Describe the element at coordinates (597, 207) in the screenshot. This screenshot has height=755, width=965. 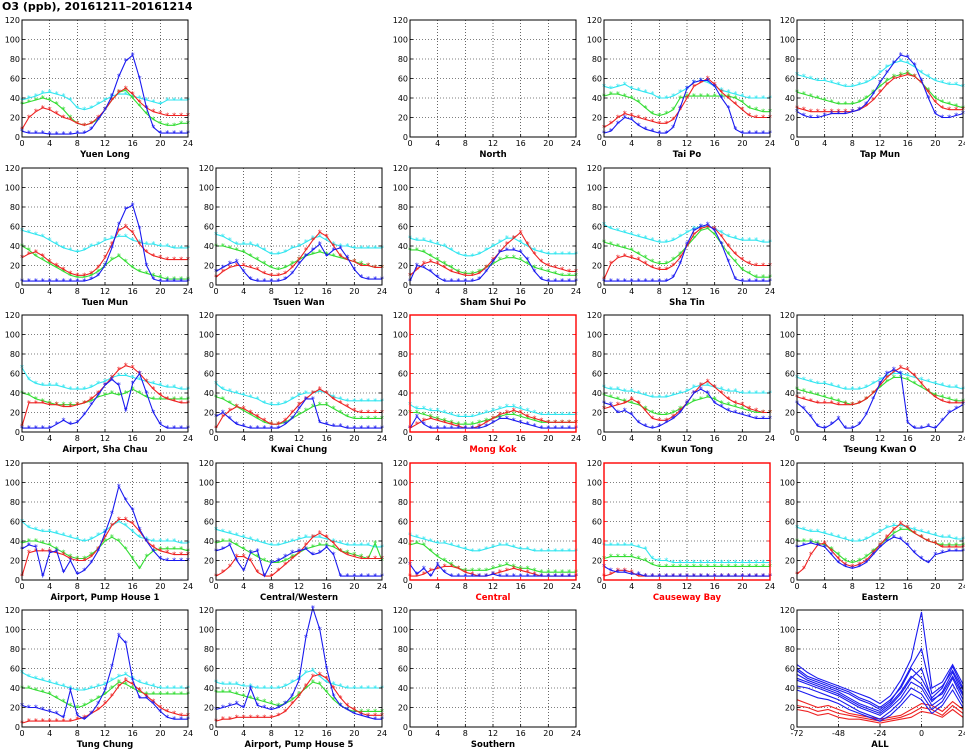
I see `y-tick-label: 80` at that location.